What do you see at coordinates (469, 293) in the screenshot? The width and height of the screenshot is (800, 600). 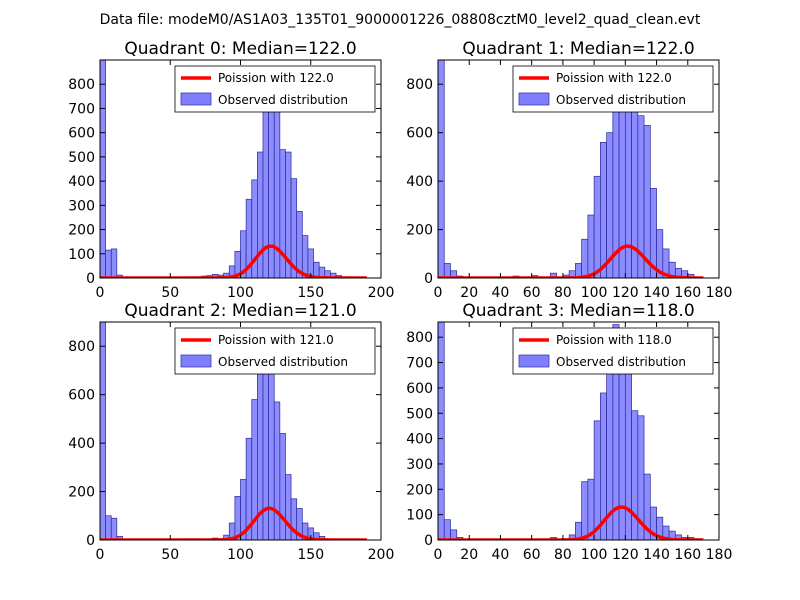 I see `x-tick-label: 20` at bounding box center [469, 293].